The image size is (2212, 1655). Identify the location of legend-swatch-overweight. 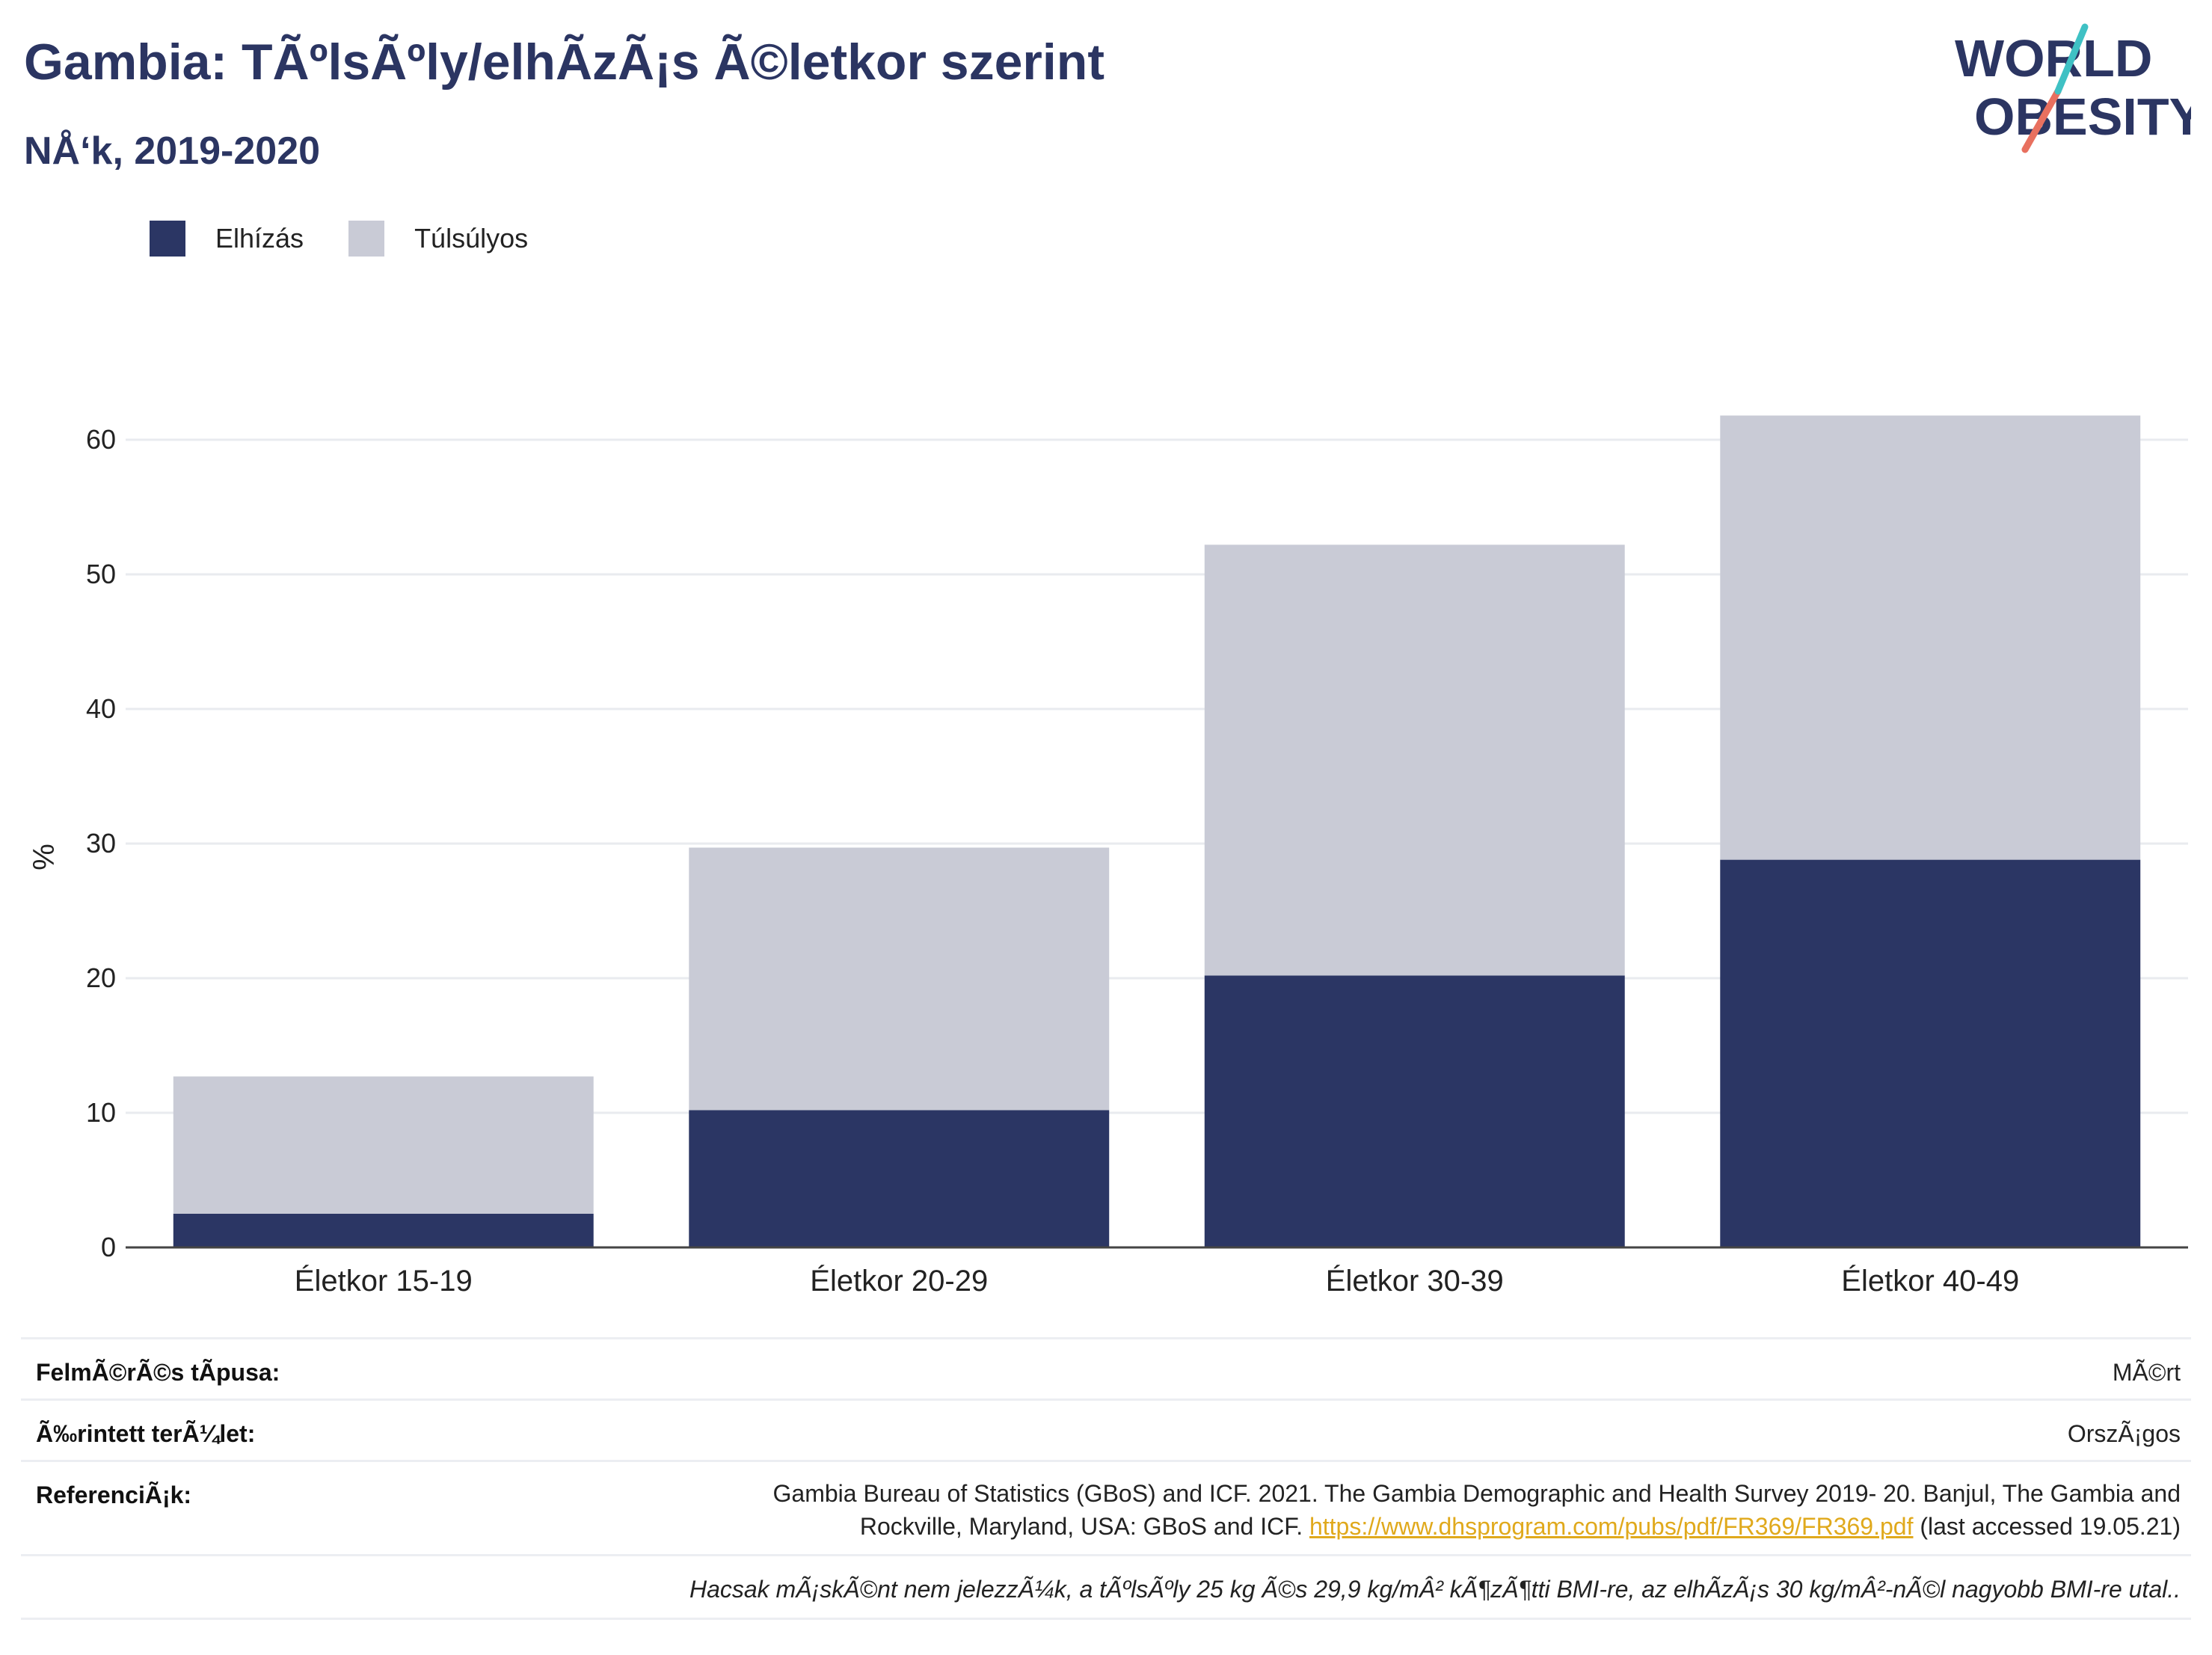
(366, 239).